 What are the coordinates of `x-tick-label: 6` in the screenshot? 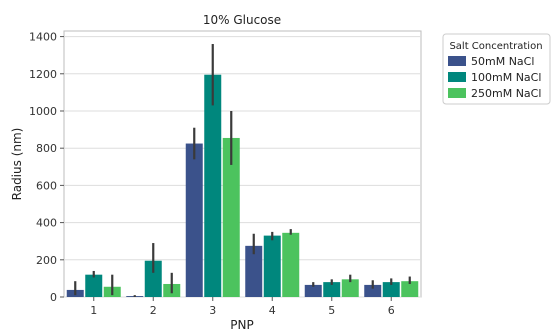 It's located at (391, 310).